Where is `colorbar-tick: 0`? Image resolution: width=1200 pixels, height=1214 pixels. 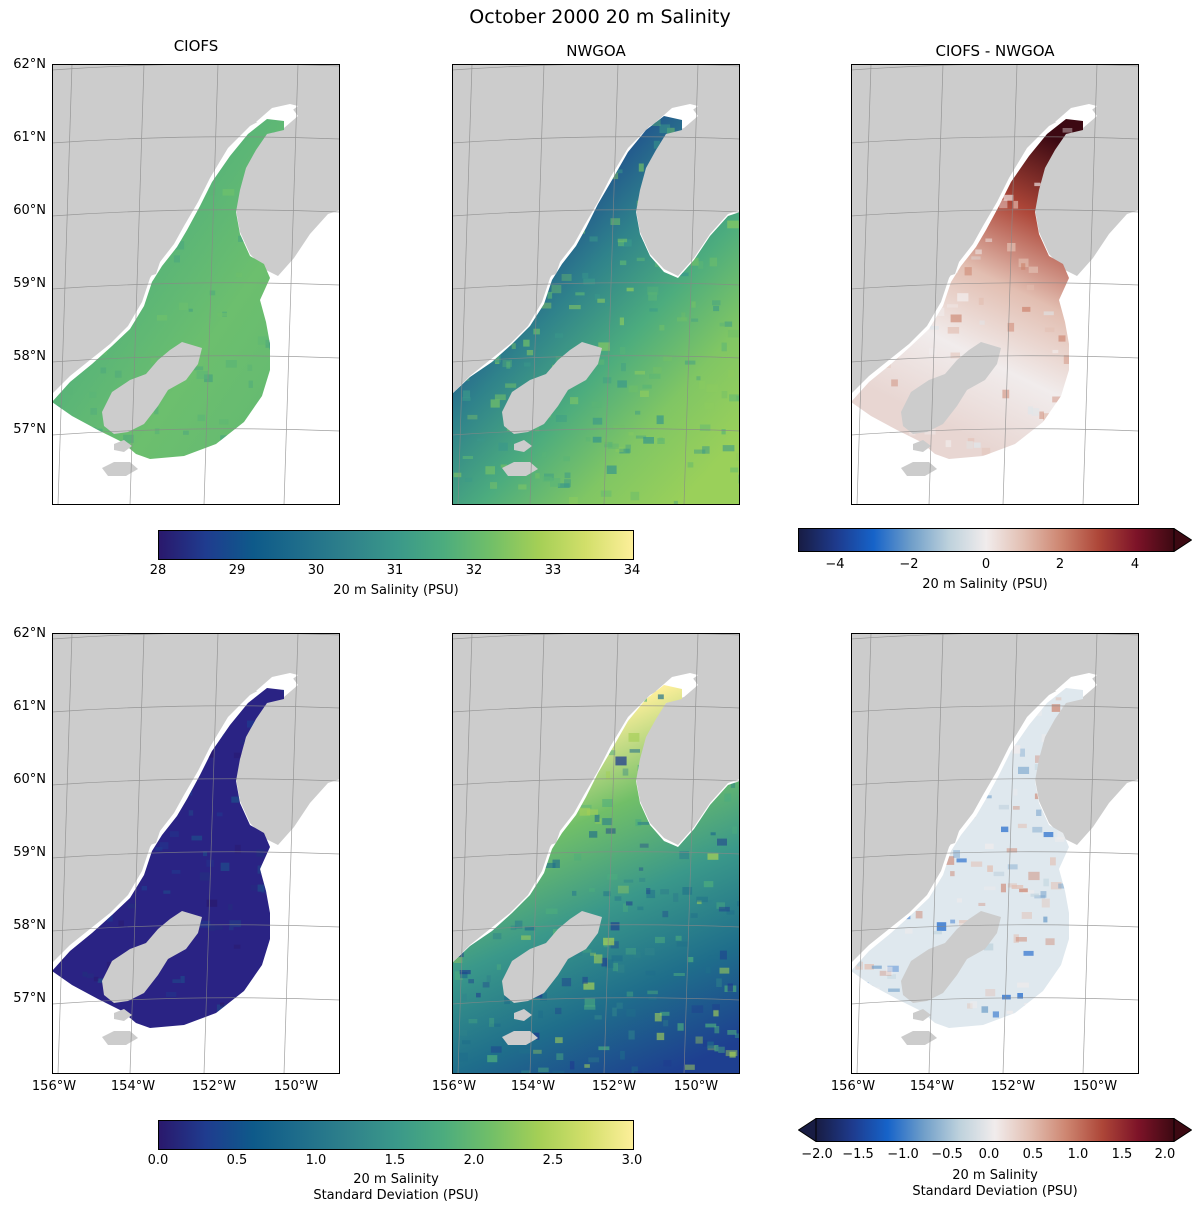
colorbar-tick: 0 is located at coordinates (986, 564).